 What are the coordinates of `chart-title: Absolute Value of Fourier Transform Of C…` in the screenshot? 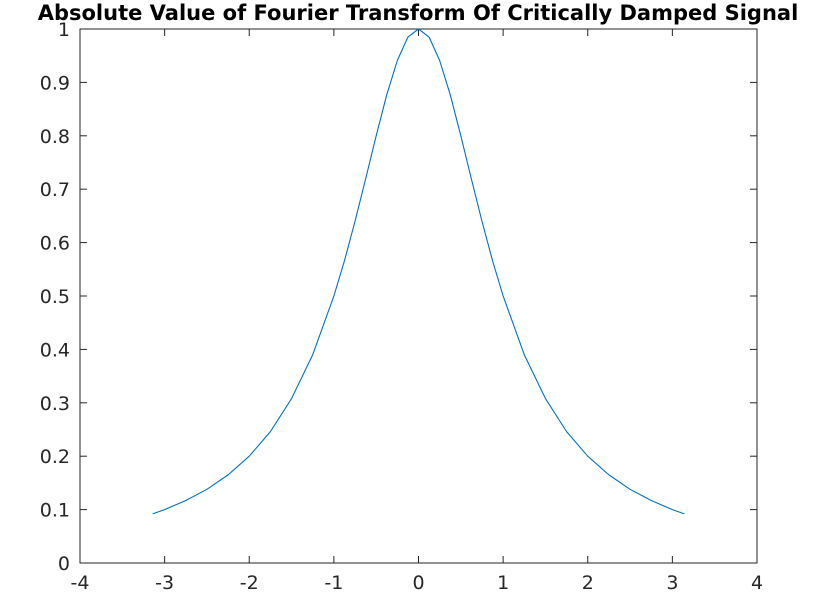 It's located at (418, 13).